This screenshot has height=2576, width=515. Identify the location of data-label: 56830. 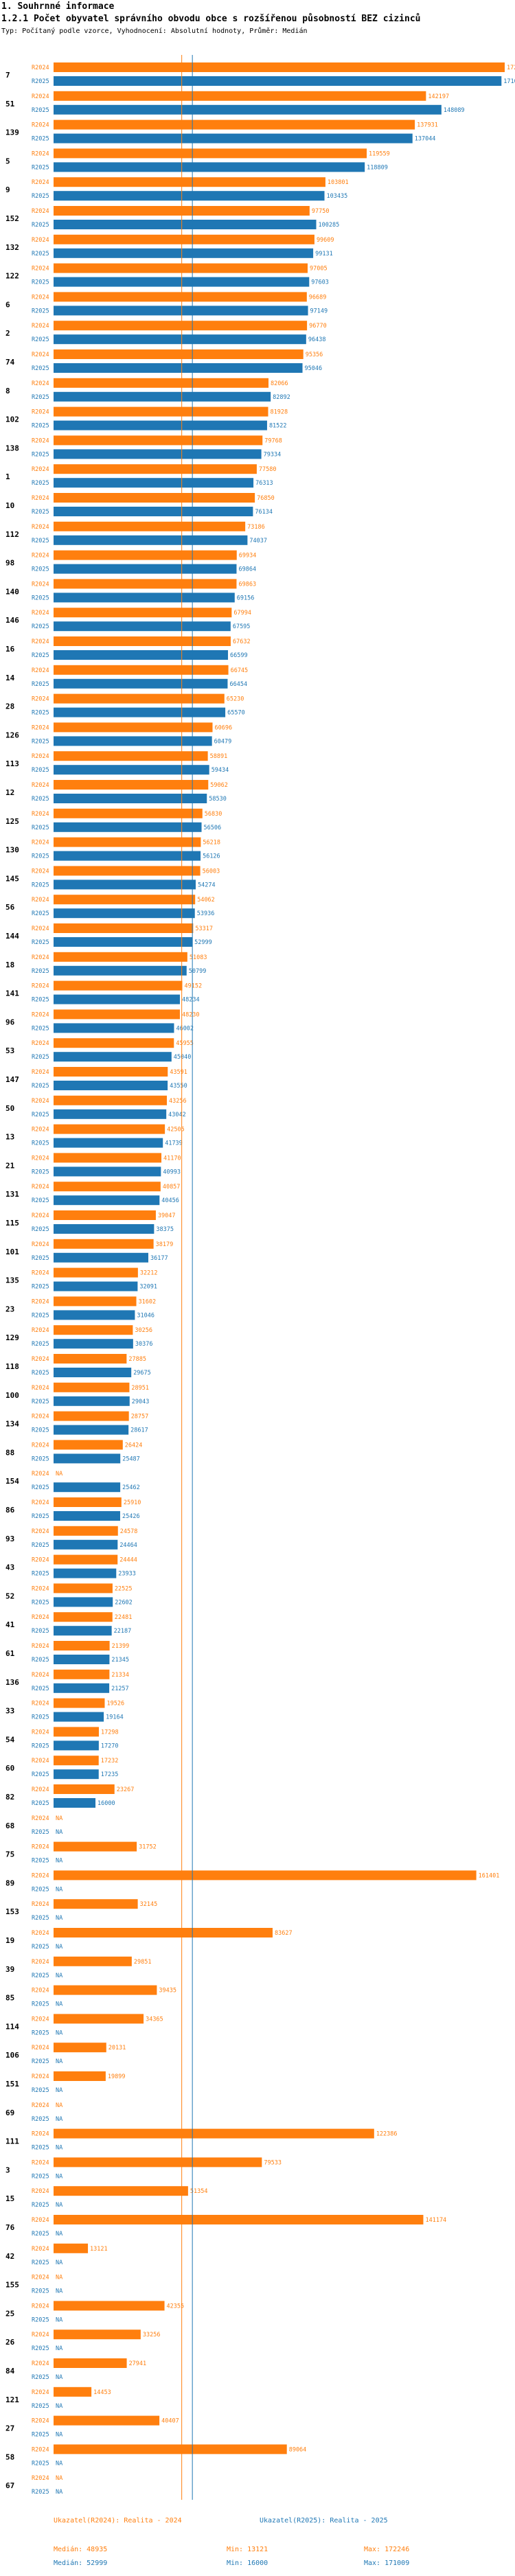
(214, 814).